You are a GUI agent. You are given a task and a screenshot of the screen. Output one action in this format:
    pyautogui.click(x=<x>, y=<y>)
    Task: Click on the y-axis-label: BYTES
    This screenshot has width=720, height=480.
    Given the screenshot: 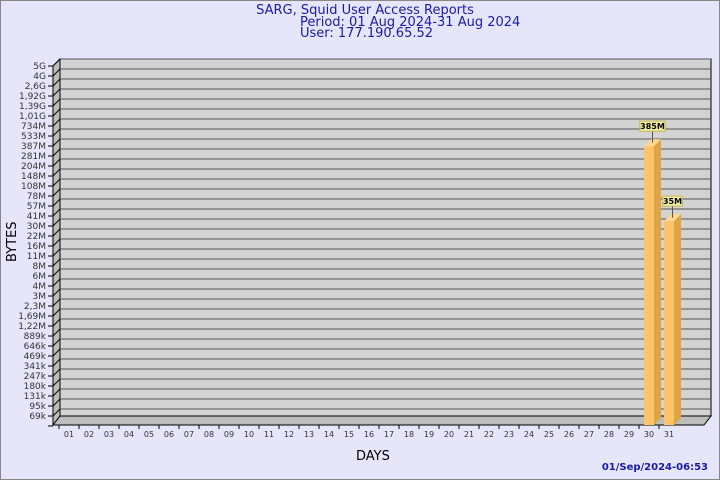 What is the action you would take?
    pyautogui.click(x=12, y=241)
    